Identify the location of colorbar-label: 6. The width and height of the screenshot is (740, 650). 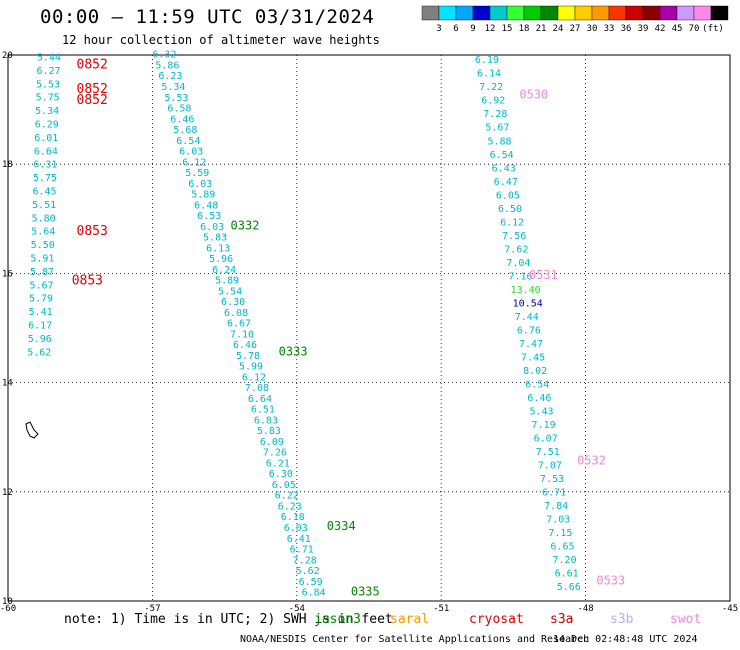
(455, 29).